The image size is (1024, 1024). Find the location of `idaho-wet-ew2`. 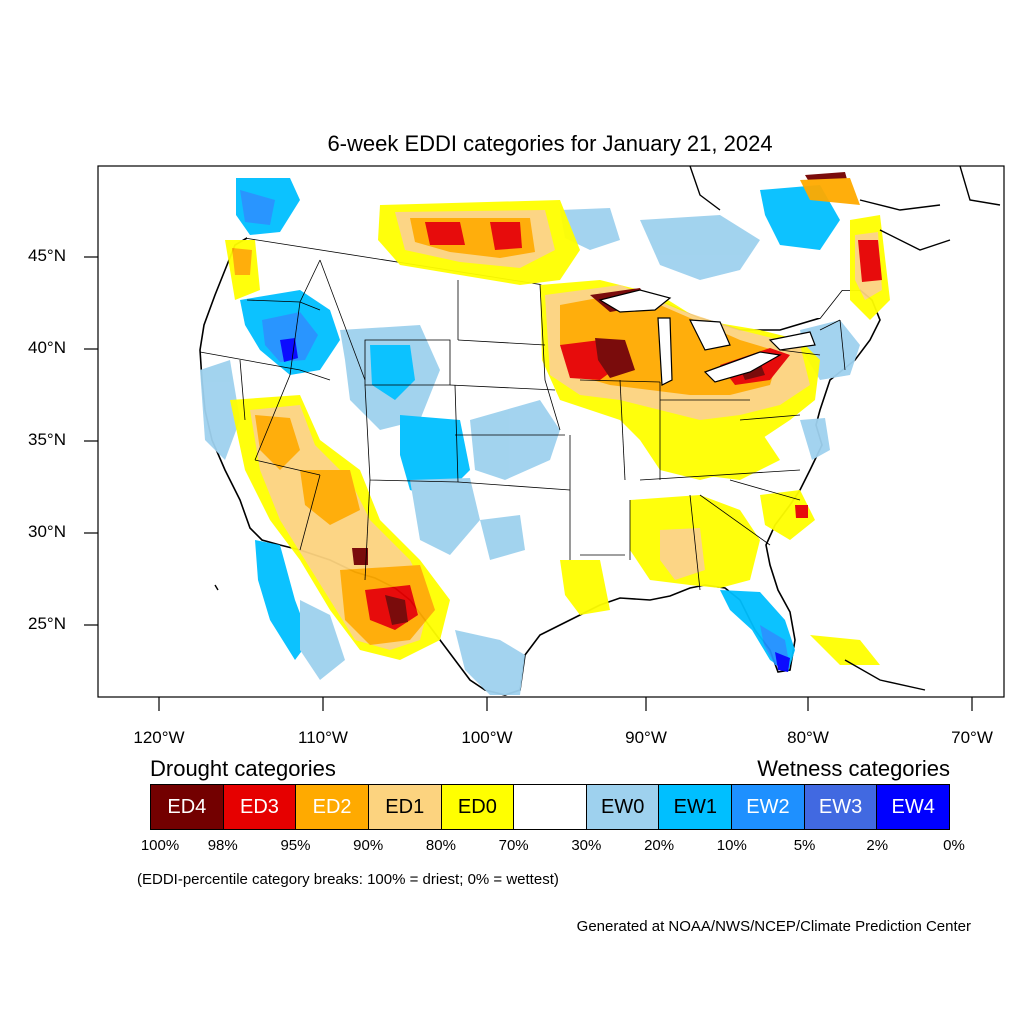

idaho-wet-ew2 is located at coordinates (290, 337).